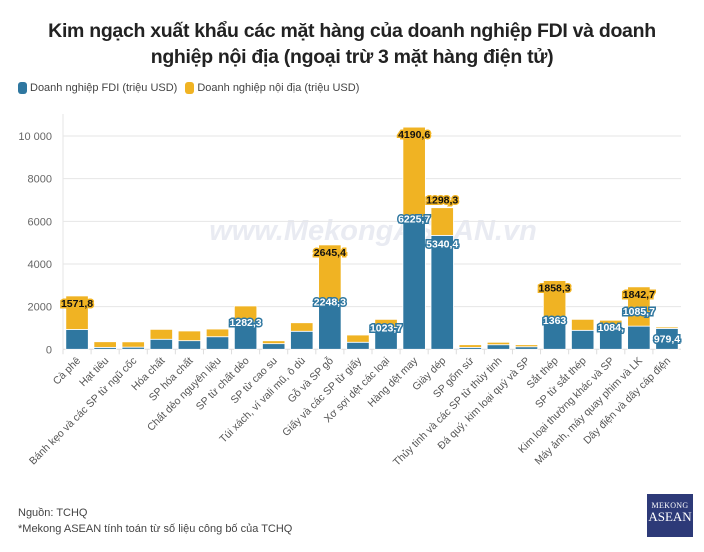  I want to click on data-label-domestic: 2645,4, so click(330, 253).